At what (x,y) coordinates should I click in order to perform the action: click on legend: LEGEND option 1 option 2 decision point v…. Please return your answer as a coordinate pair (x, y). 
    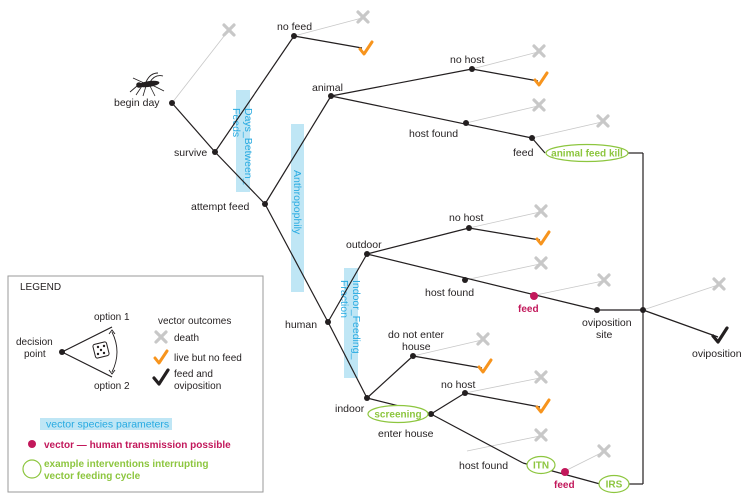
    Looking at the image, I should click on (135, 384).